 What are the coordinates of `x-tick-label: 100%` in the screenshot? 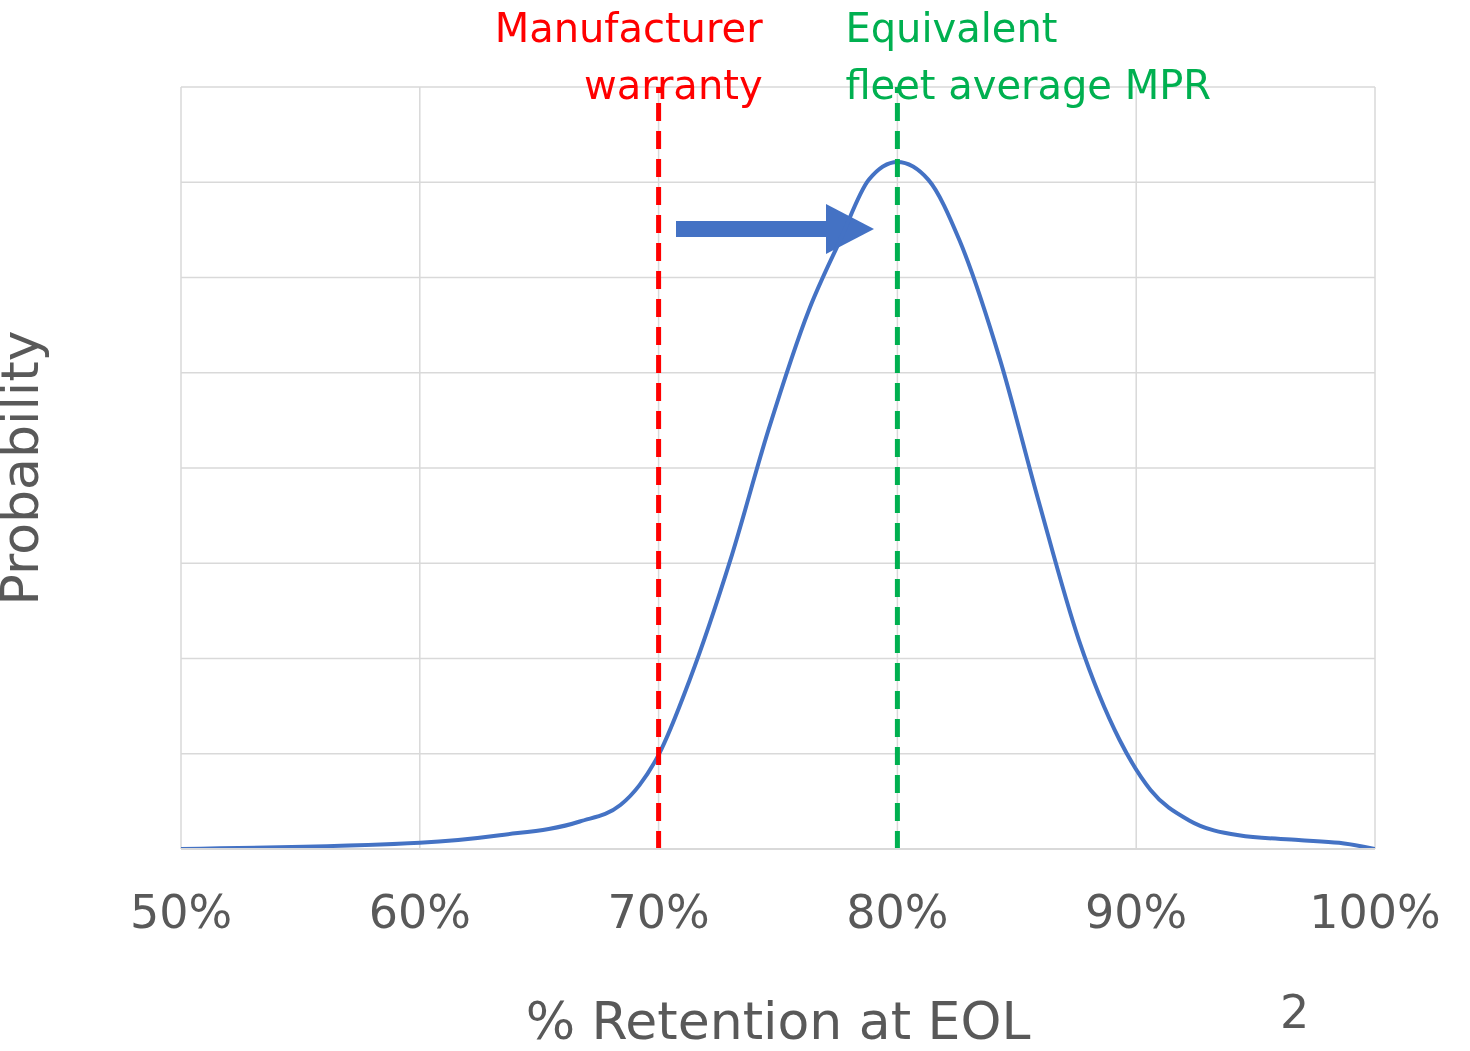 It's located at (1375, 911).